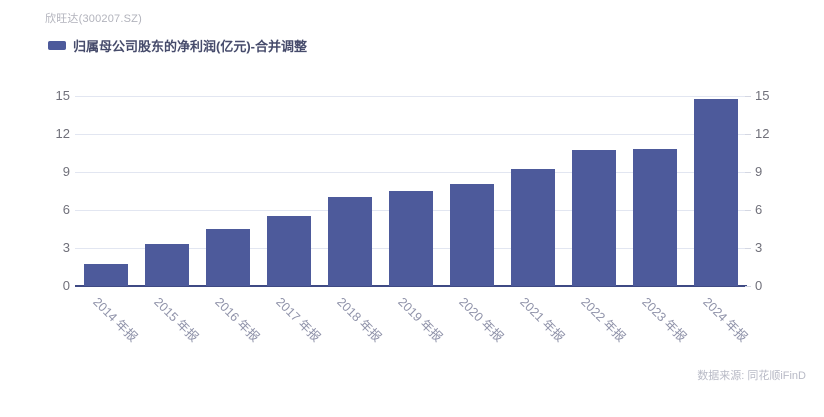  What do you see at coordinates (603, 319) in the screenshot?
I see `x-axis-label: 2022 年报` at bounding box center [603, 319].